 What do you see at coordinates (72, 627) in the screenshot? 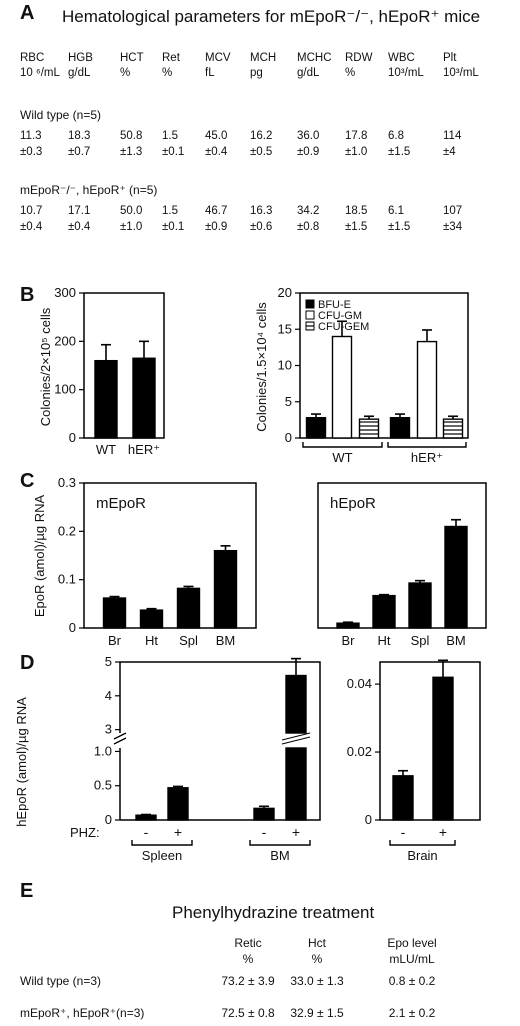
I see `c-left-ytick-0: 0` at bounding box center [72, 627].